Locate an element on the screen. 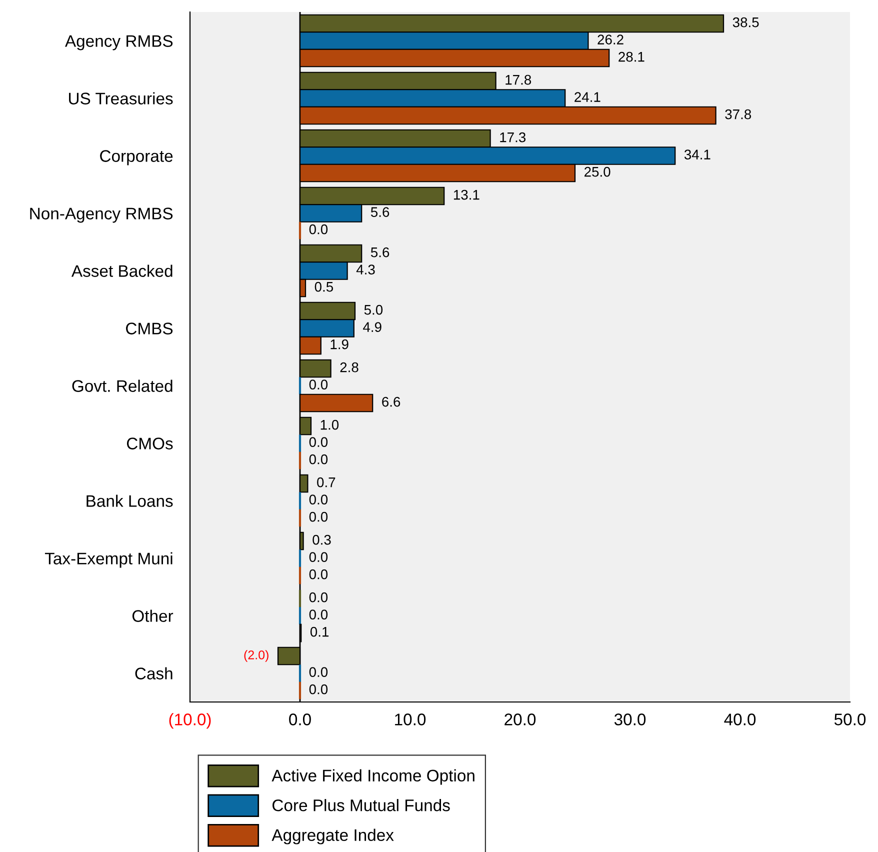 The width and height of the screenshot is (878, 852). y-tick-label: Corporate is located at coordinates (136, 158).